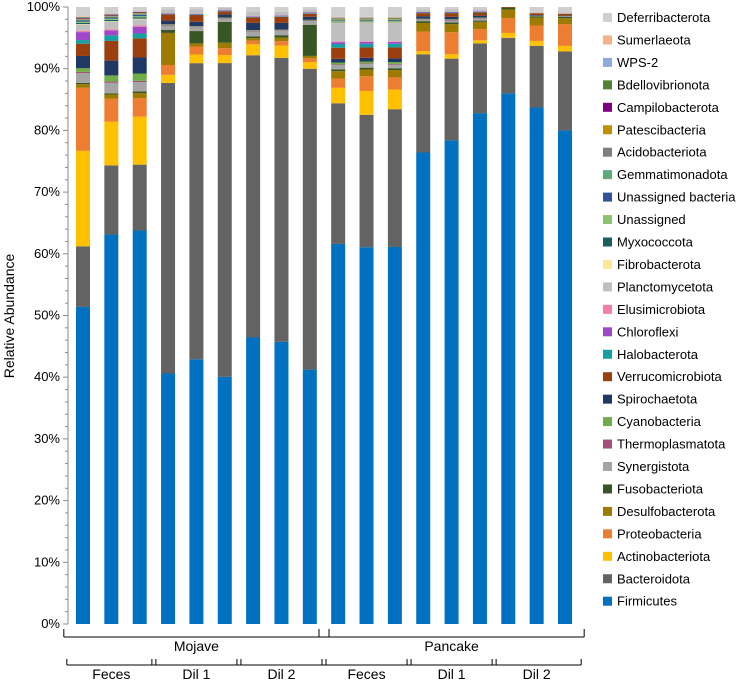 The height and width of the screenshot is (687, 738). I want to click on legend-label: Unassigned bacteria, so click(676, 197).